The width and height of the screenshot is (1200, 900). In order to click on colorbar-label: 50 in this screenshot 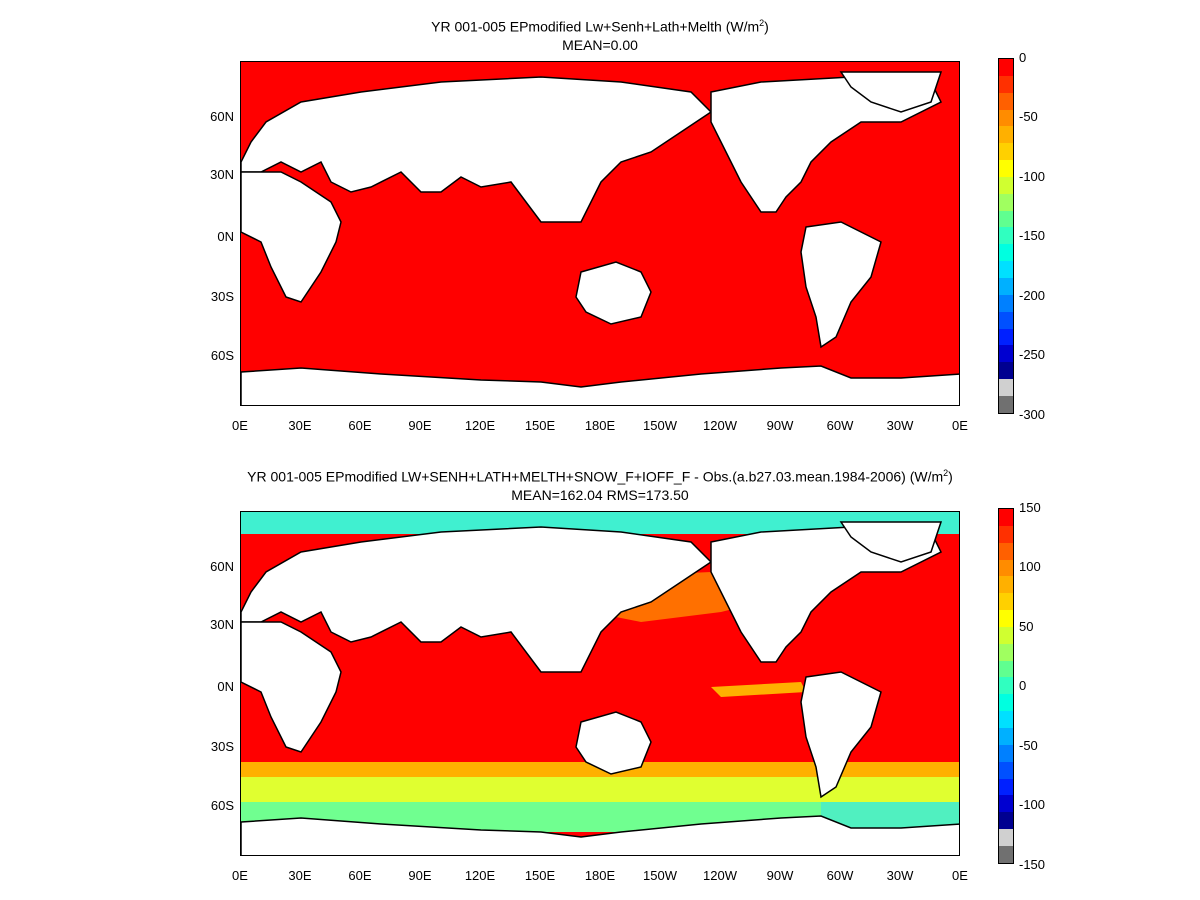, I will do `click(1026, 626)`.